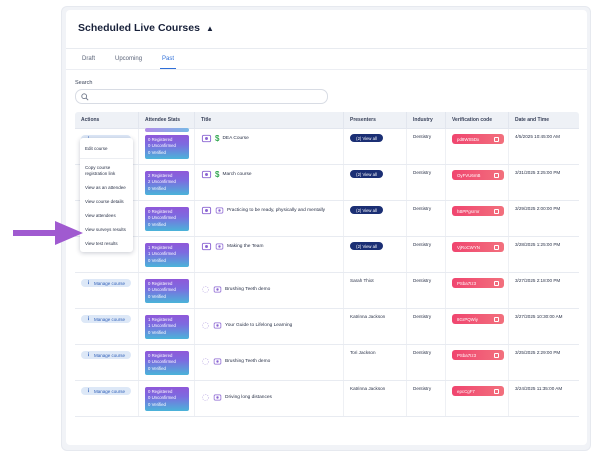 The image size is (601, 457). What do you see at coordinates (162, 289) in the screenshot?
I see `unconfirmed-count: 0 Unconfirmed` at bounding box center [162, 289].